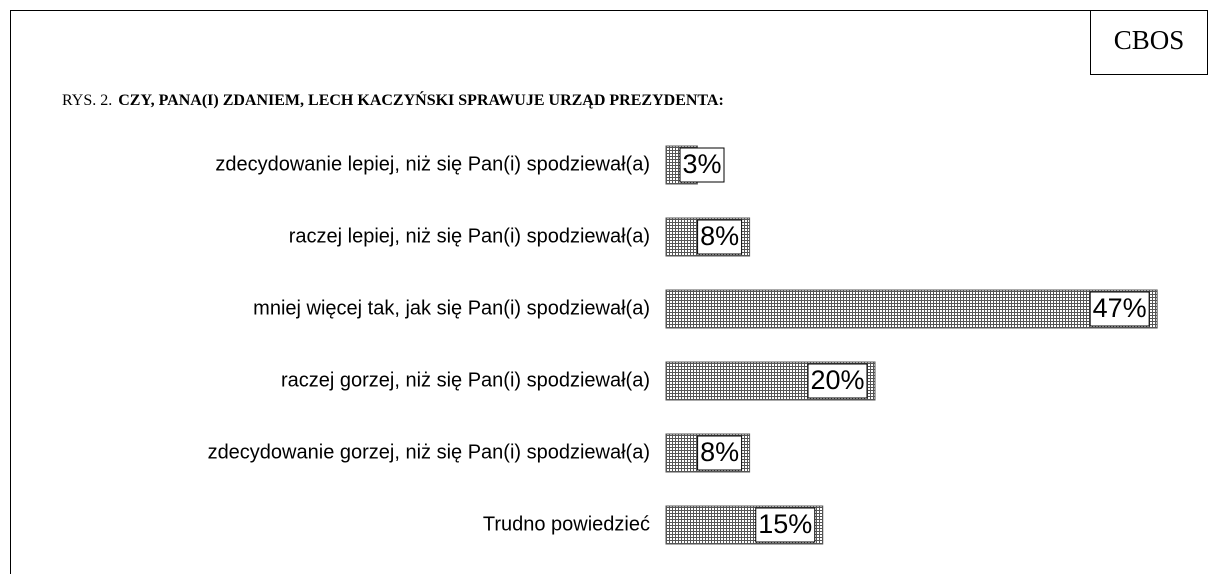  What do you see at coordinates (566, 524) in the screenshot?
I see `category-label: Trudno powiedzieć` at bounding box center [566, 524].